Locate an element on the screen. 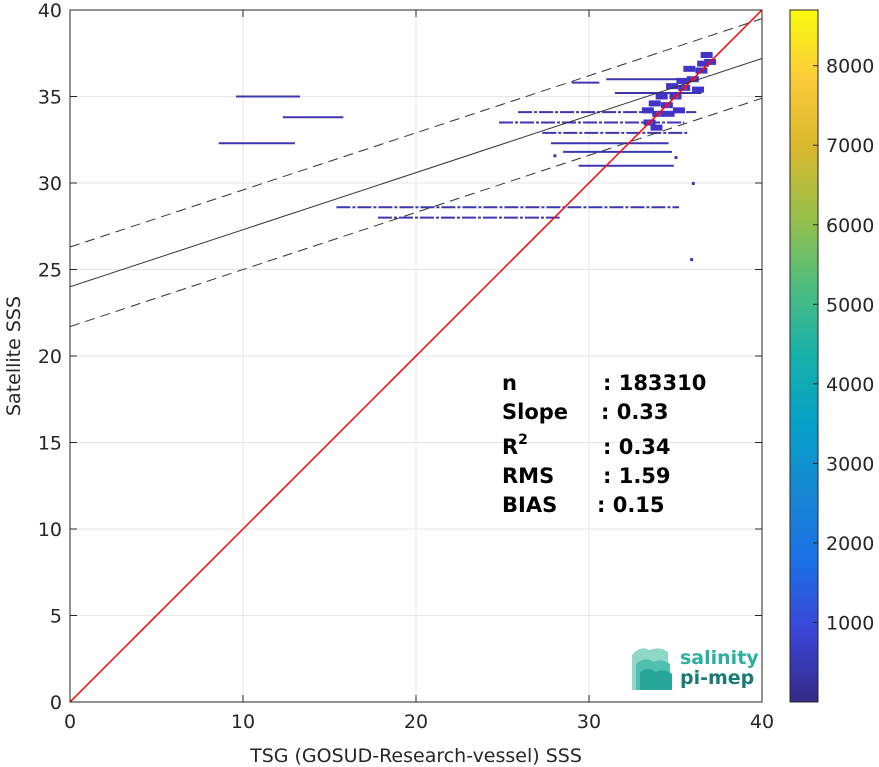 The width and height of the screenshot is (879, 767). stat-r2-sup: 2 is located at coordinates (523, 440).